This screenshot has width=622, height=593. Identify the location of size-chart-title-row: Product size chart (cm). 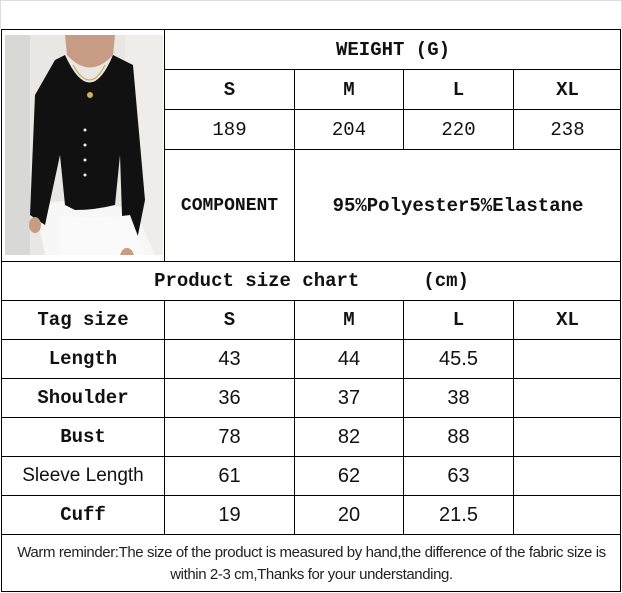
(311, 280).